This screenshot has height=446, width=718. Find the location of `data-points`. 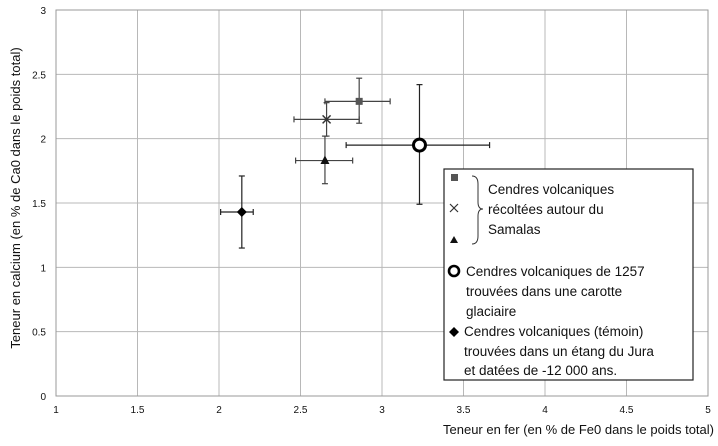

data-points is located at coordinates (355, 163).